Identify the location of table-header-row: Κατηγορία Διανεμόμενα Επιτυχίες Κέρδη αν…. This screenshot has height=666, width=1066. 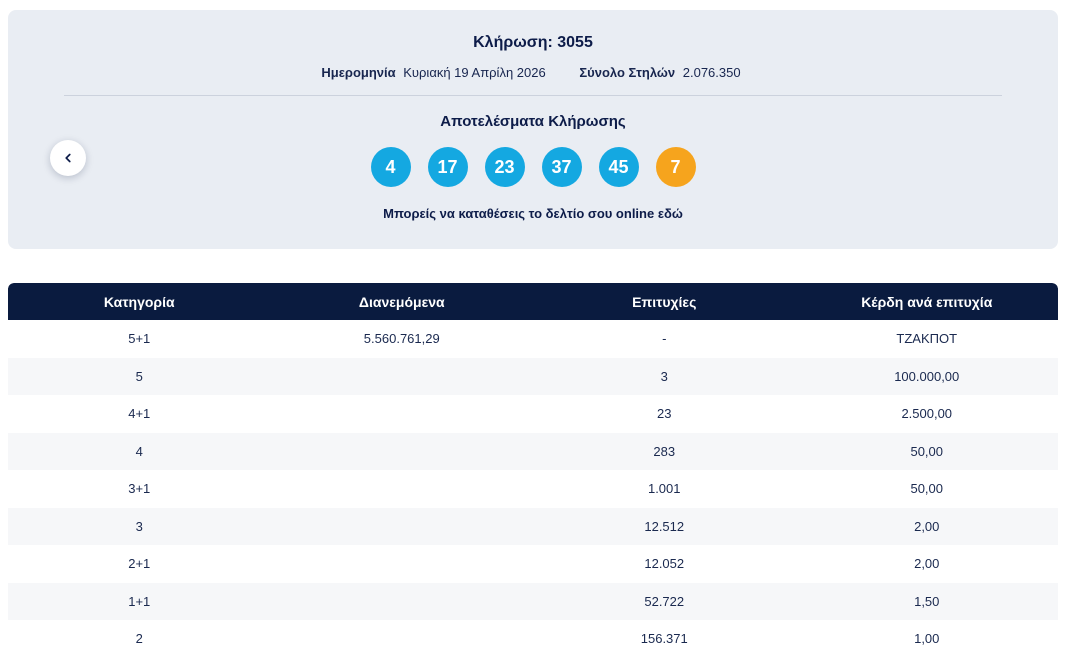
(533, 301).